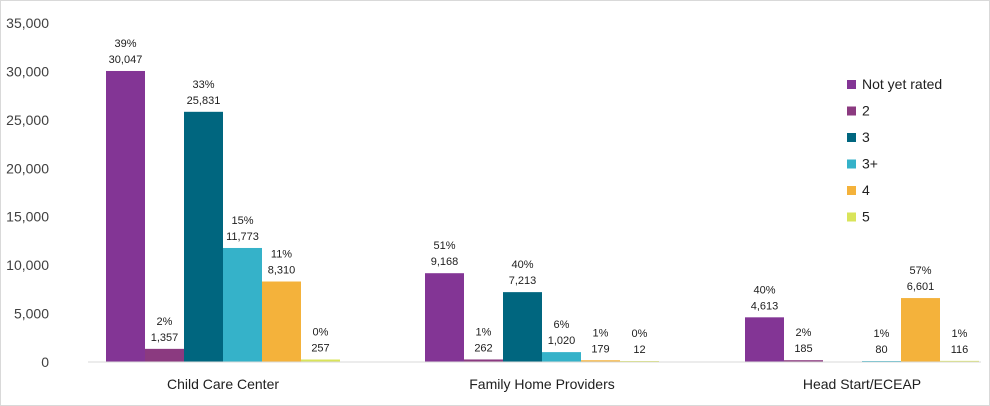 Image resolution: width=990 pixels, height=406 pixels. What do you see at coordinates (870, 164) in the screenshot?
I see `legend-label: 3+` at bounding box center [870, 164].